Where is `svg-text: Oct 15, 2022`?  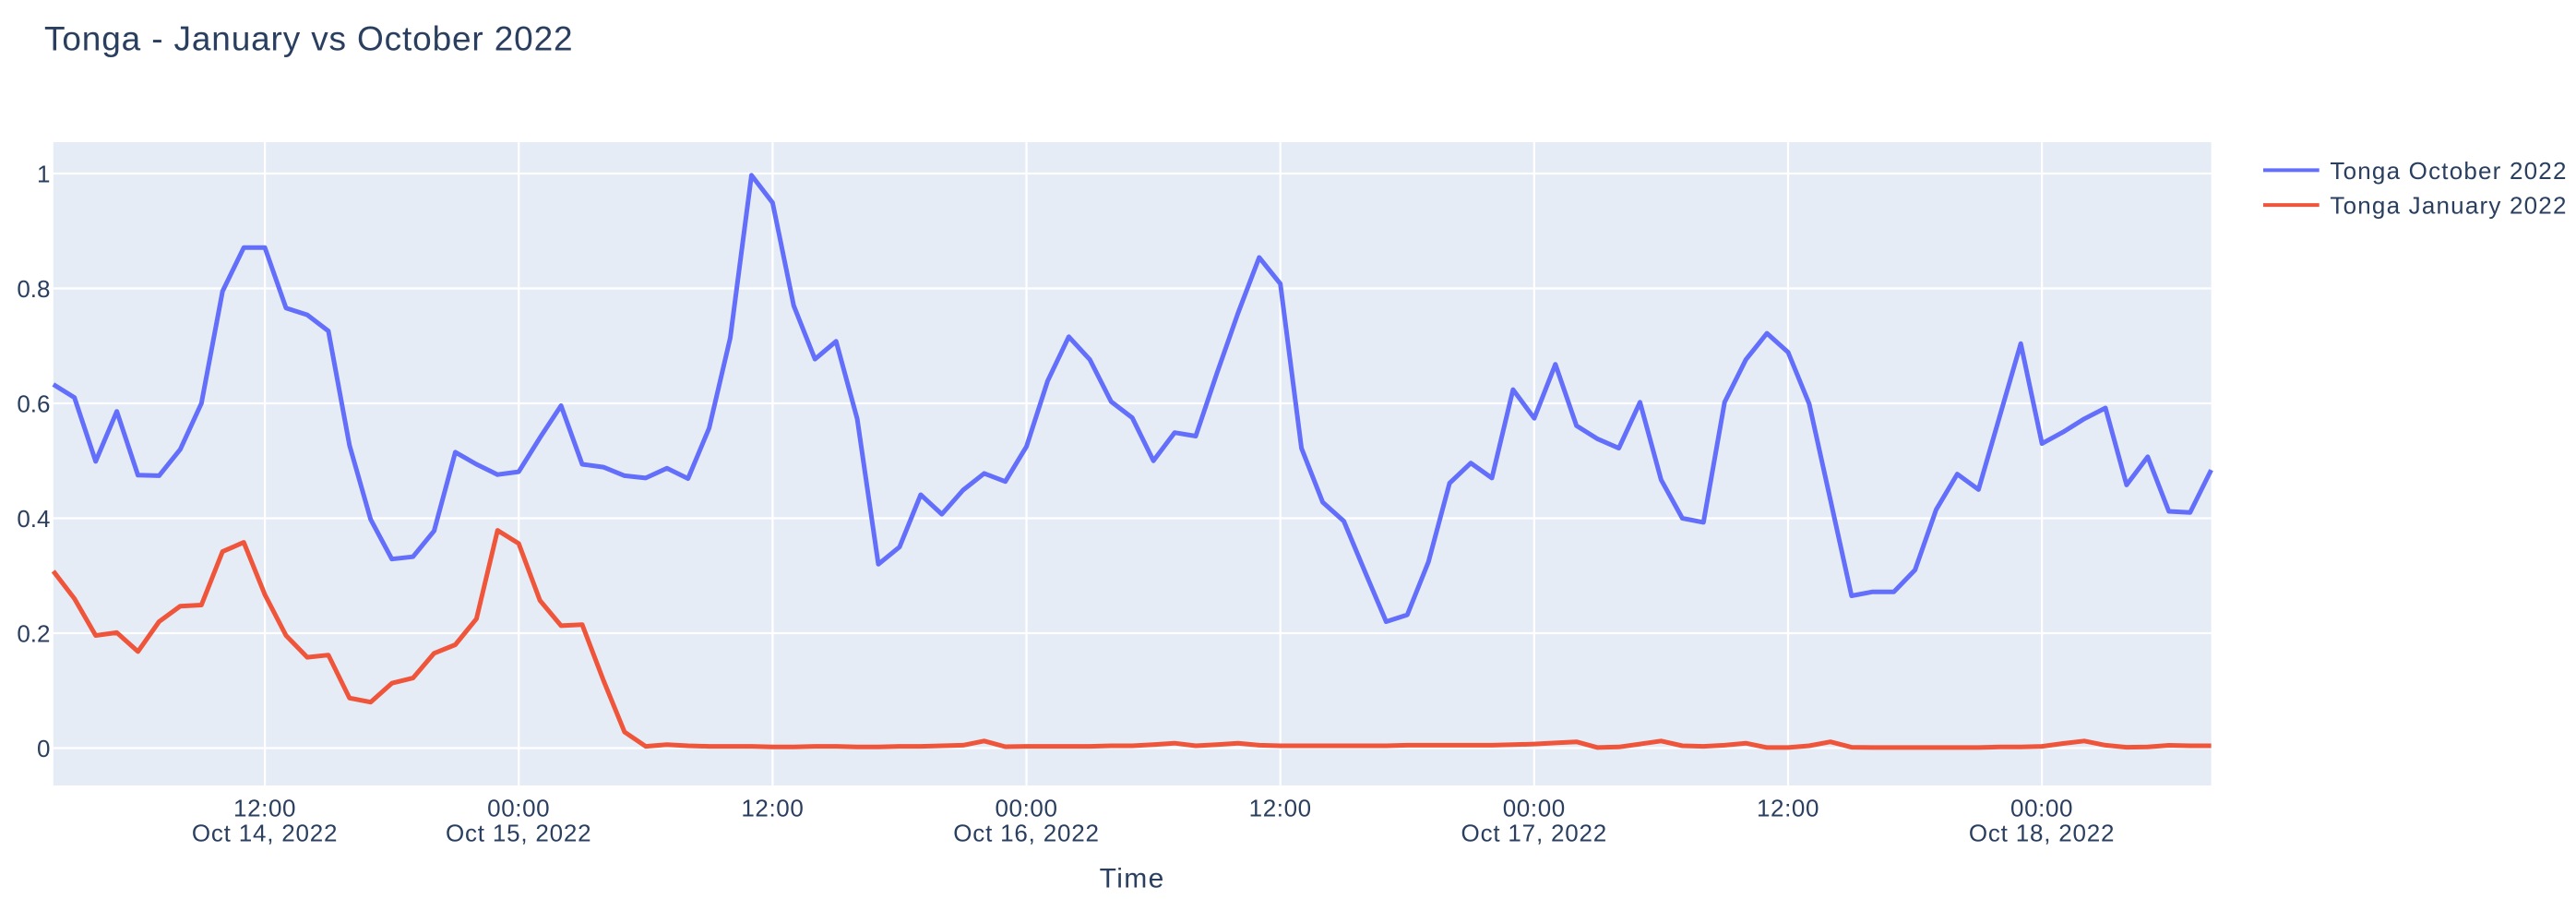
svg-text: Oct 15, 2022 is located at coordinates (518, 834).